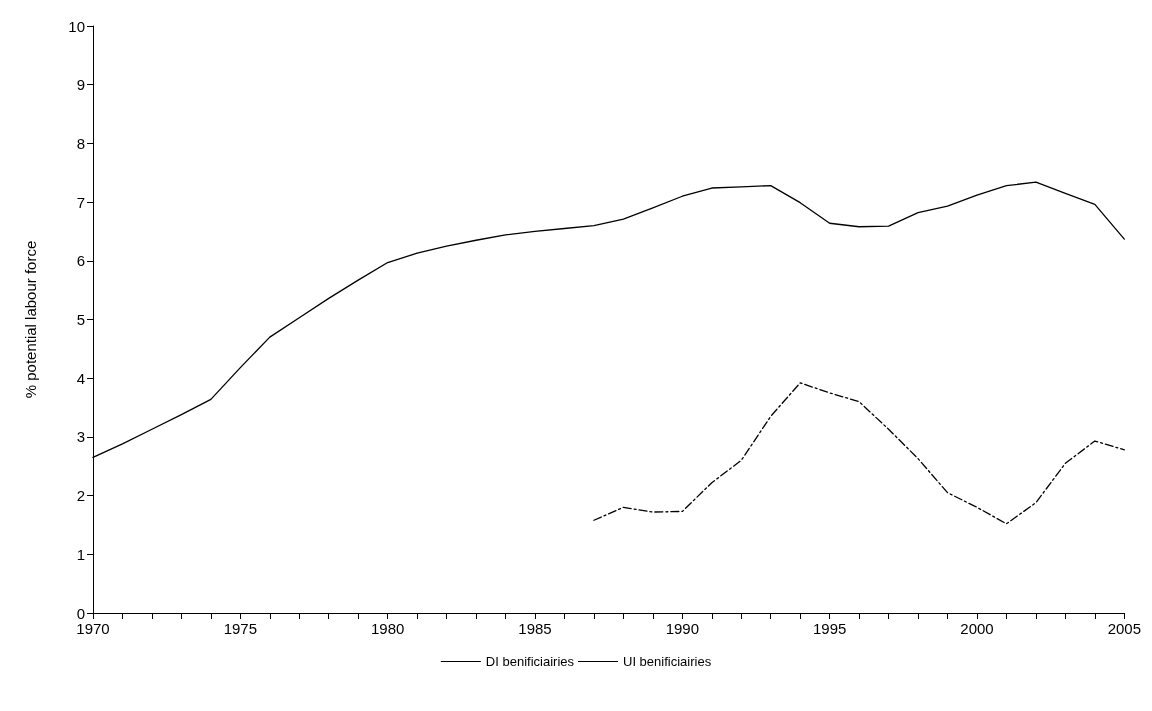  What do you see at coordinates (240, 628) in the screenshot?
I see `x-tick-label: 1975` at bounding box center [240, 628].